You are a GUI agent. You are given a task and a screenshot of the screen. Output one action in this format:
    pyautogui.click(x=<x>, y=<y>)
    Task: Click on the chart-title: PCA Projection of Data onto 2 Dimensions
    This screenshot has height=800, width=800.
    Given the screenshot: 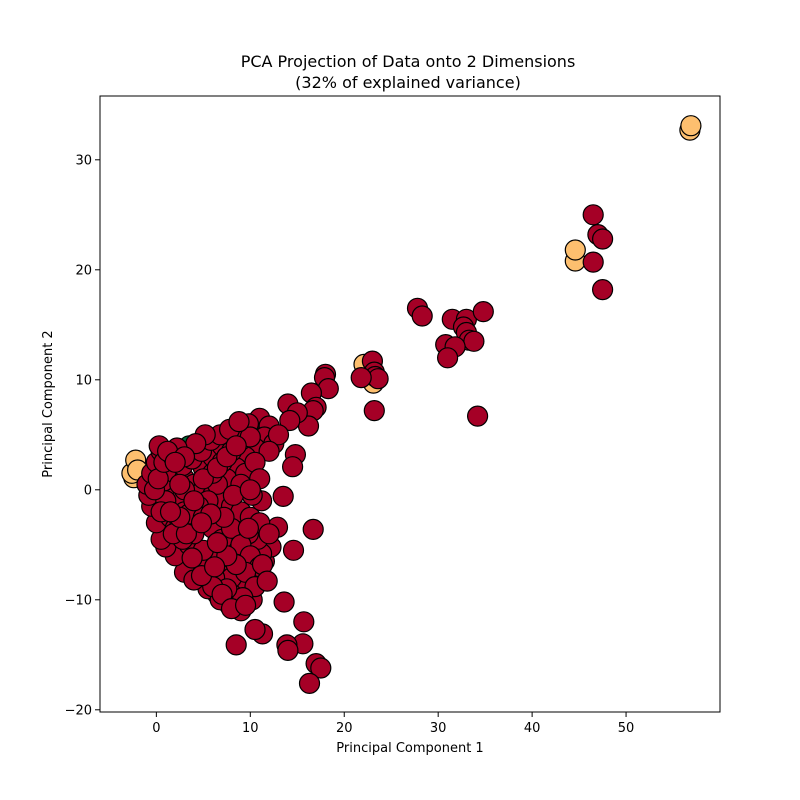 What is the action you would take?
    pyautogui.click(x=408, y=61)
    